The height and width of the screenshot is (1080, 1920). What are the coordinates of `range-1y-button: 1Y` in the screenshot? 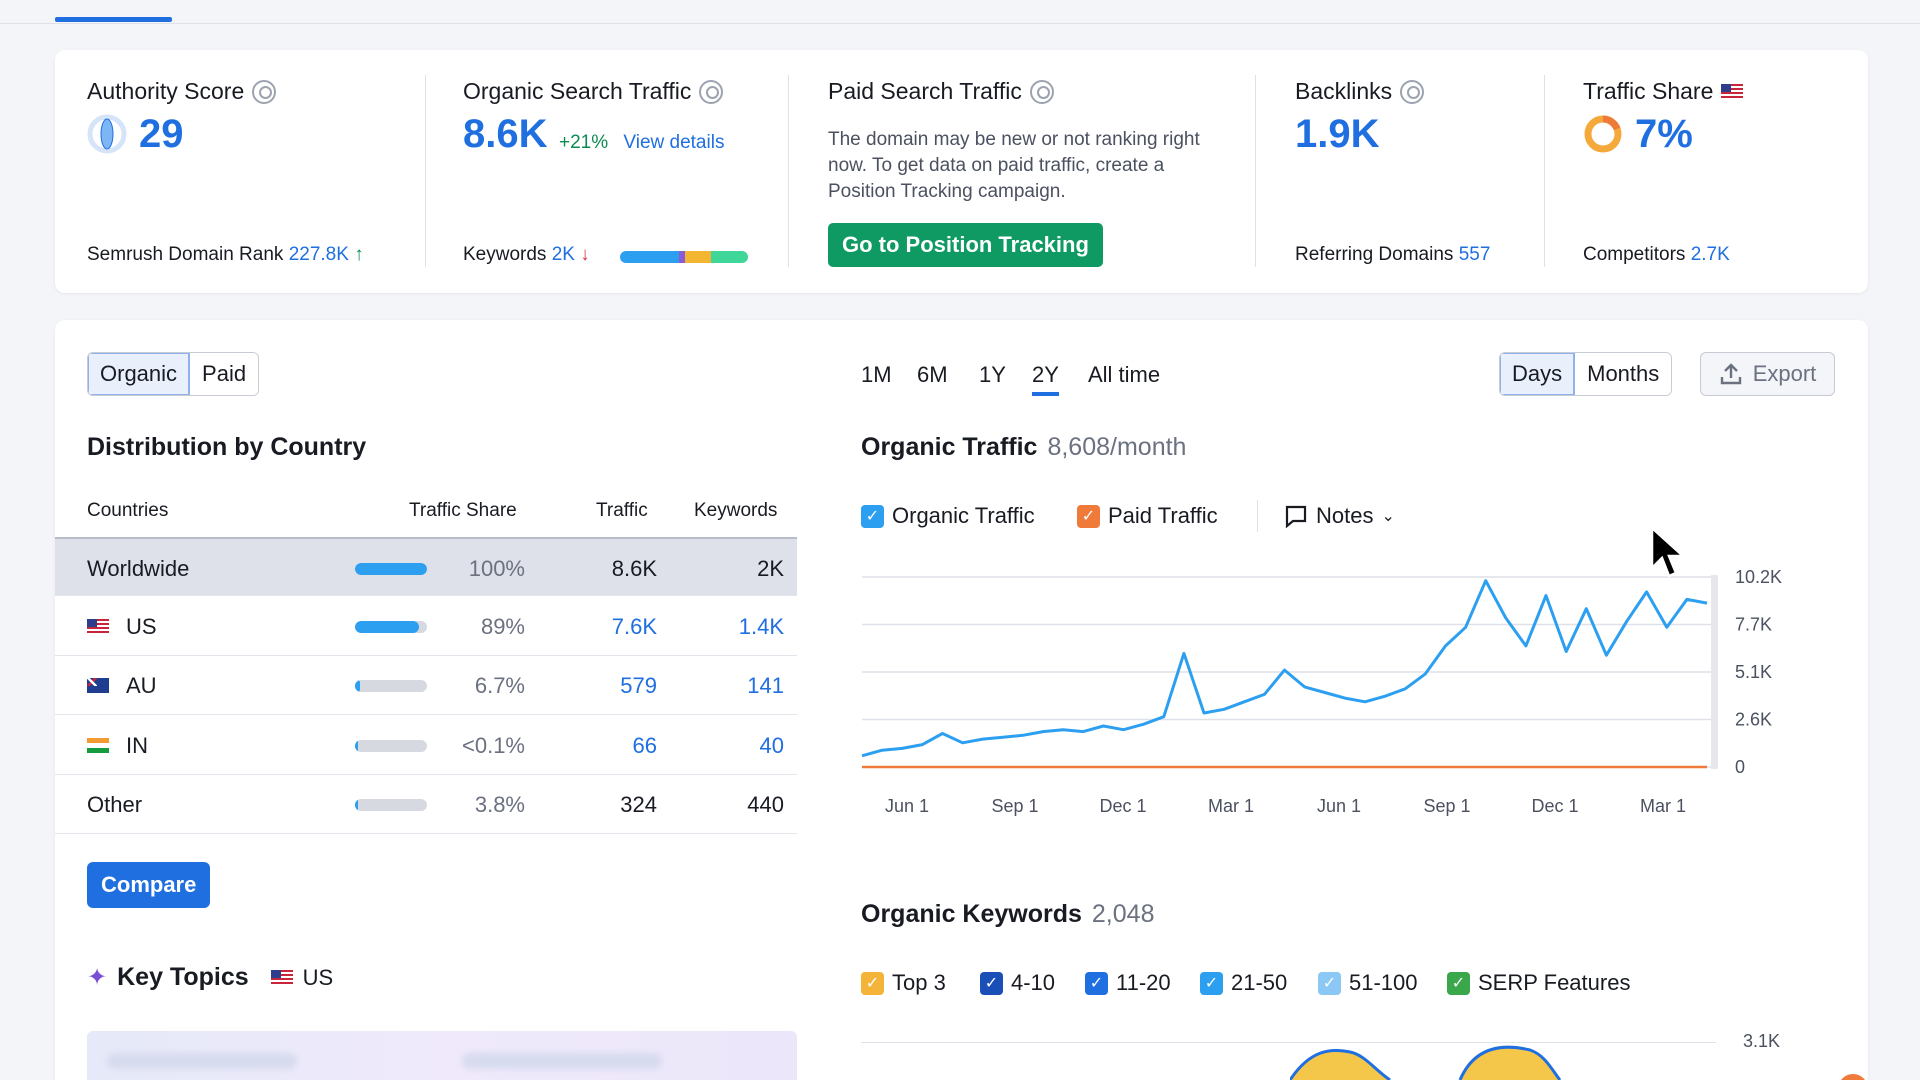 It's located at (992, 374).